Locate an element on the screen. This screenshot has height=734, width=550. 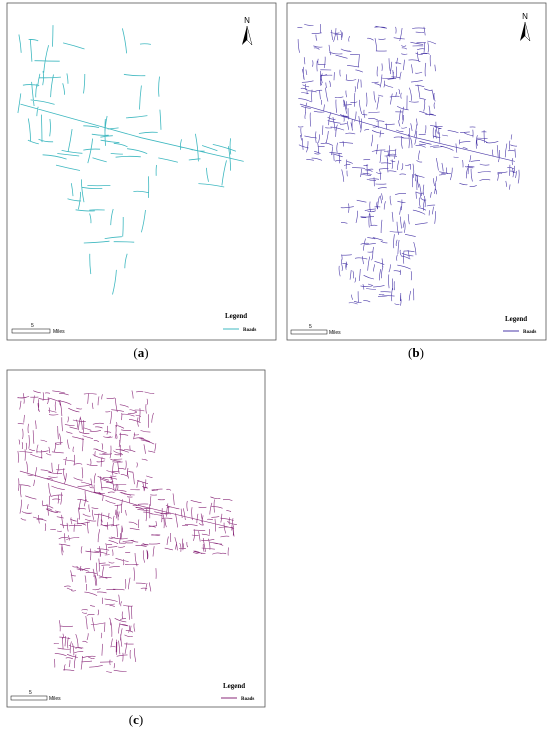
panel-caption: (b) is located at coordinates (416, 352).